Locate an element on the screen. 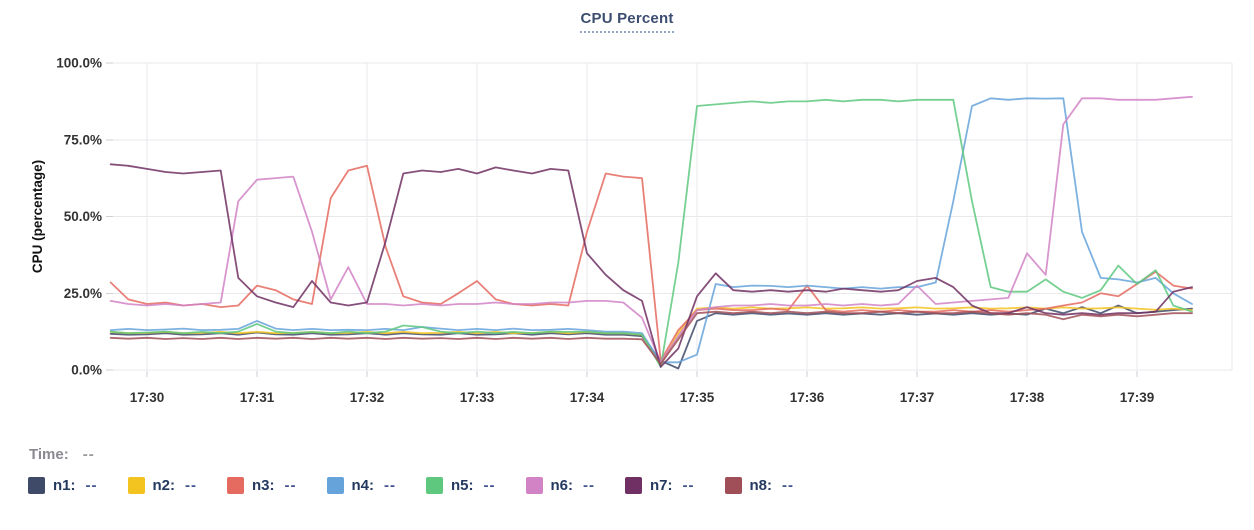 The width and height of the screenshot is (1254, 530). time-label: Time: is located at coordinates (49, 454).